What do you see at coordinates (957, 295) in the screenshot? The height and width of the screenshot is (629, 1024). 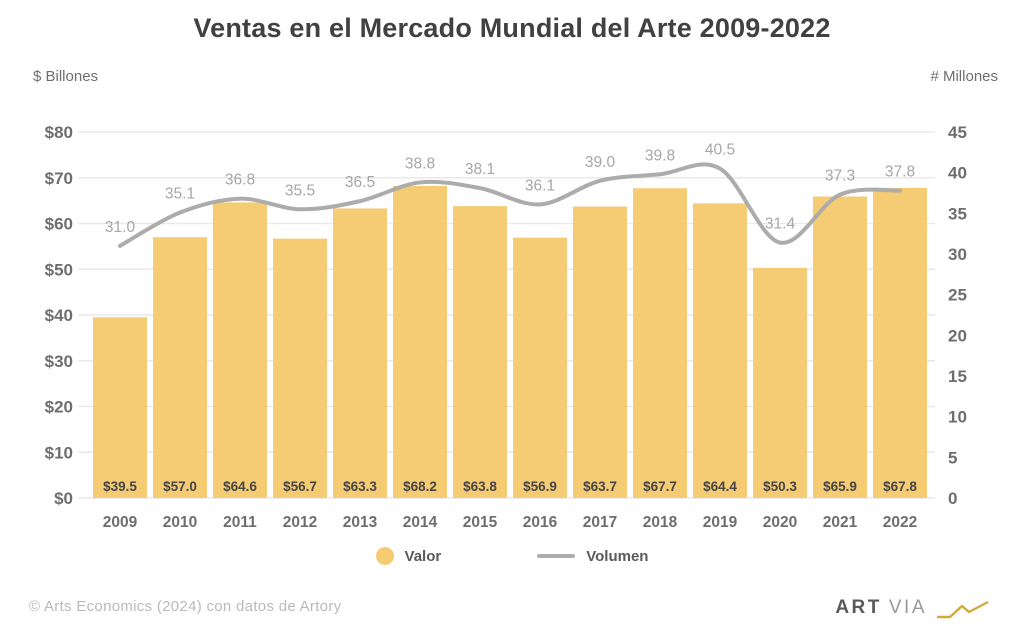 I see `right-axis-tick: 25` at bounding box center [957, 295].